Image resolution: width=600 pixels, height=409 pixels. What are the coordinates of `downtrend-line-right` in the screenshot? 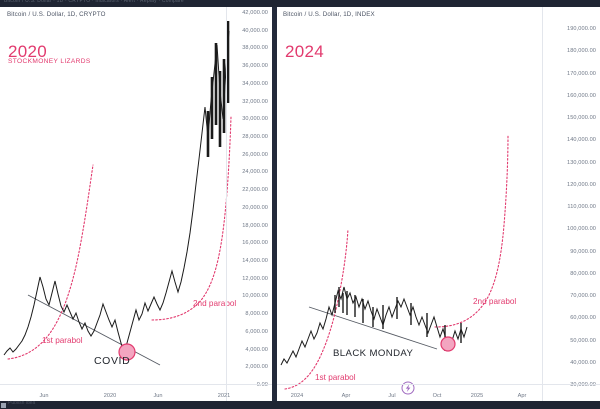 It's located at (373, 328).